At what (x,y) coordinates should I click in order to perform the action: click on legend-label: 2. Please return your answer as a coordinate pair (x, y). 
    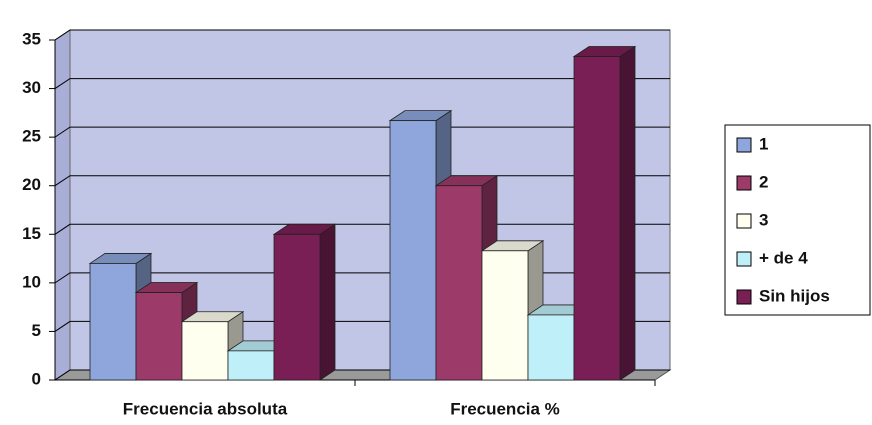
    Looking at the image, I should click on (763, 181).